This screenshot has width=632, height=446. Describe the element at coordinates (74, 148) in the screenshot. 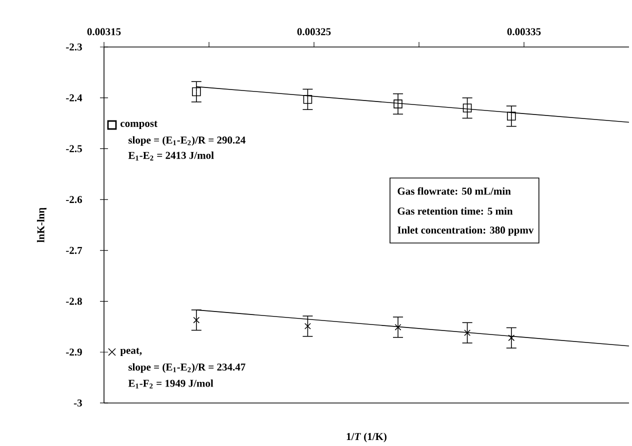

I see `y-tick-label: -2.5` at that location.